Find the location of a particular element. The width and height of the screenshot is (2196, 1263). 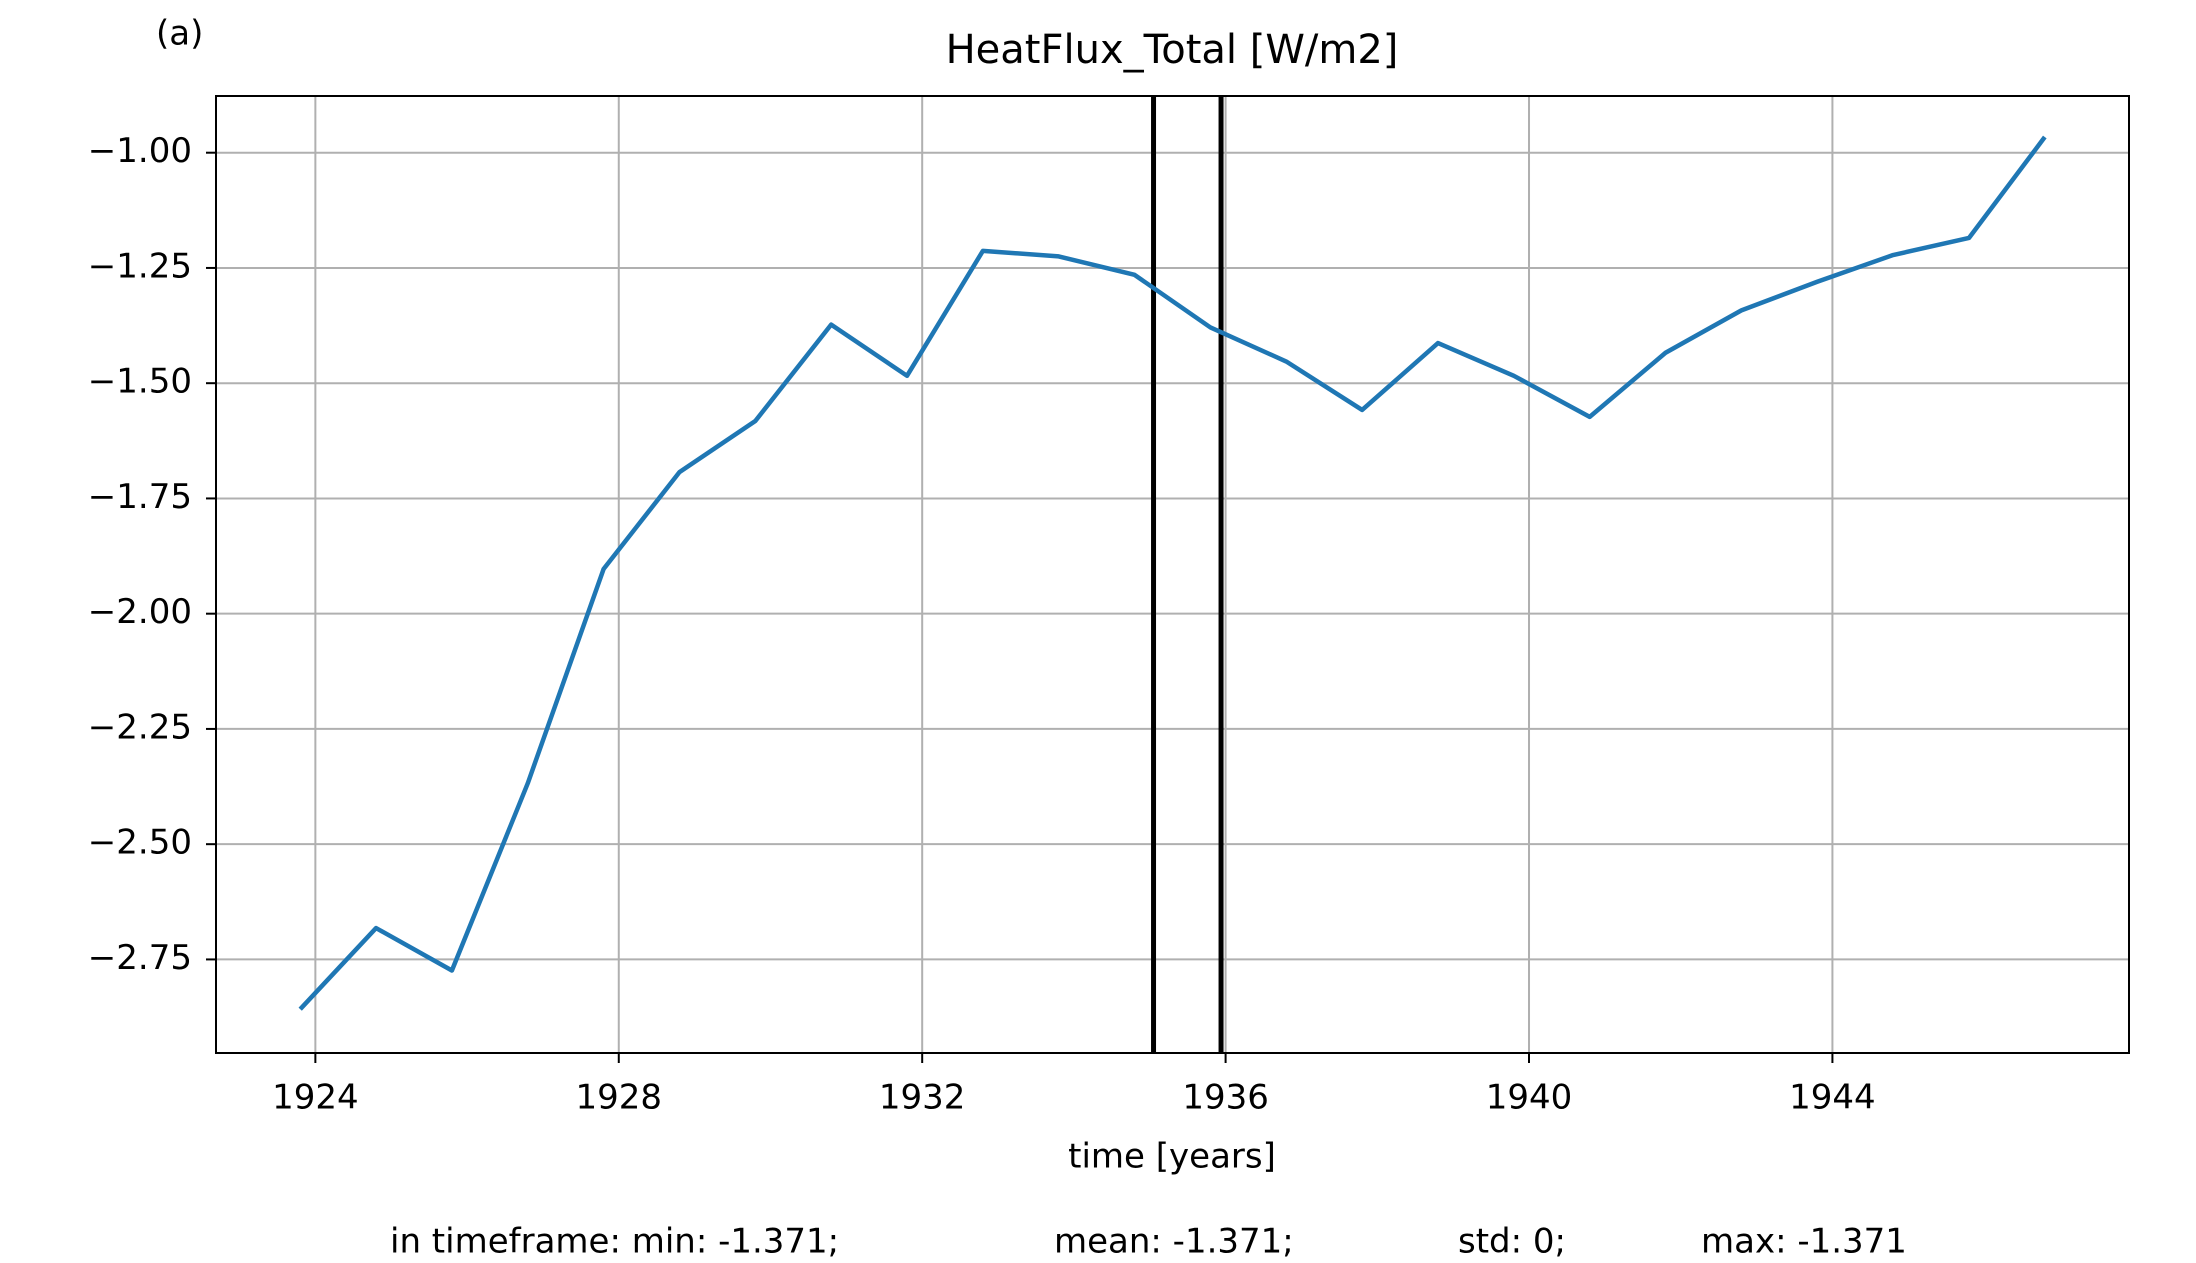

y-tick-label: −2.50 is located at coordinates (140, 843).